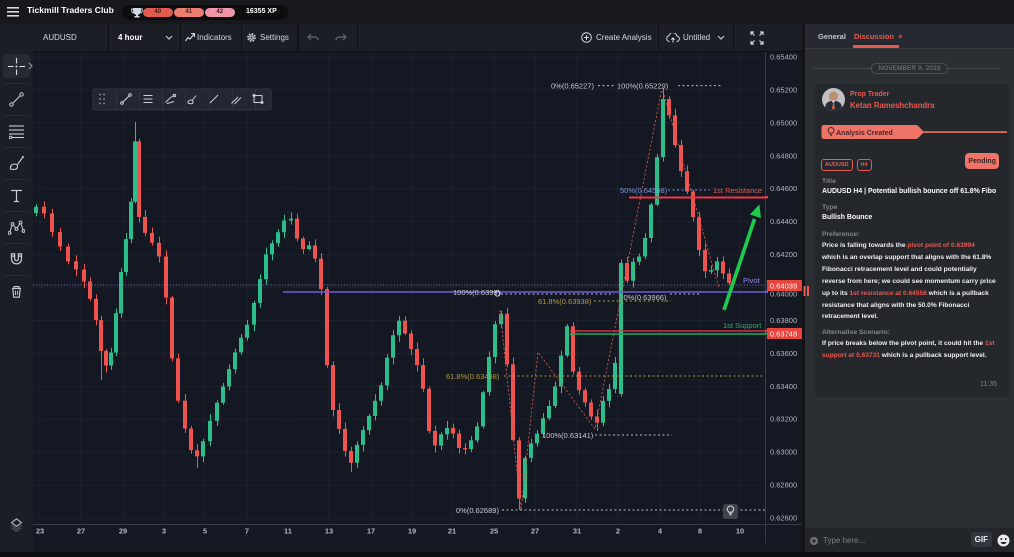 The height and width of the screenshot is (557, 1014). I want to click on svg-text: 0.63748, so click(783, 334).